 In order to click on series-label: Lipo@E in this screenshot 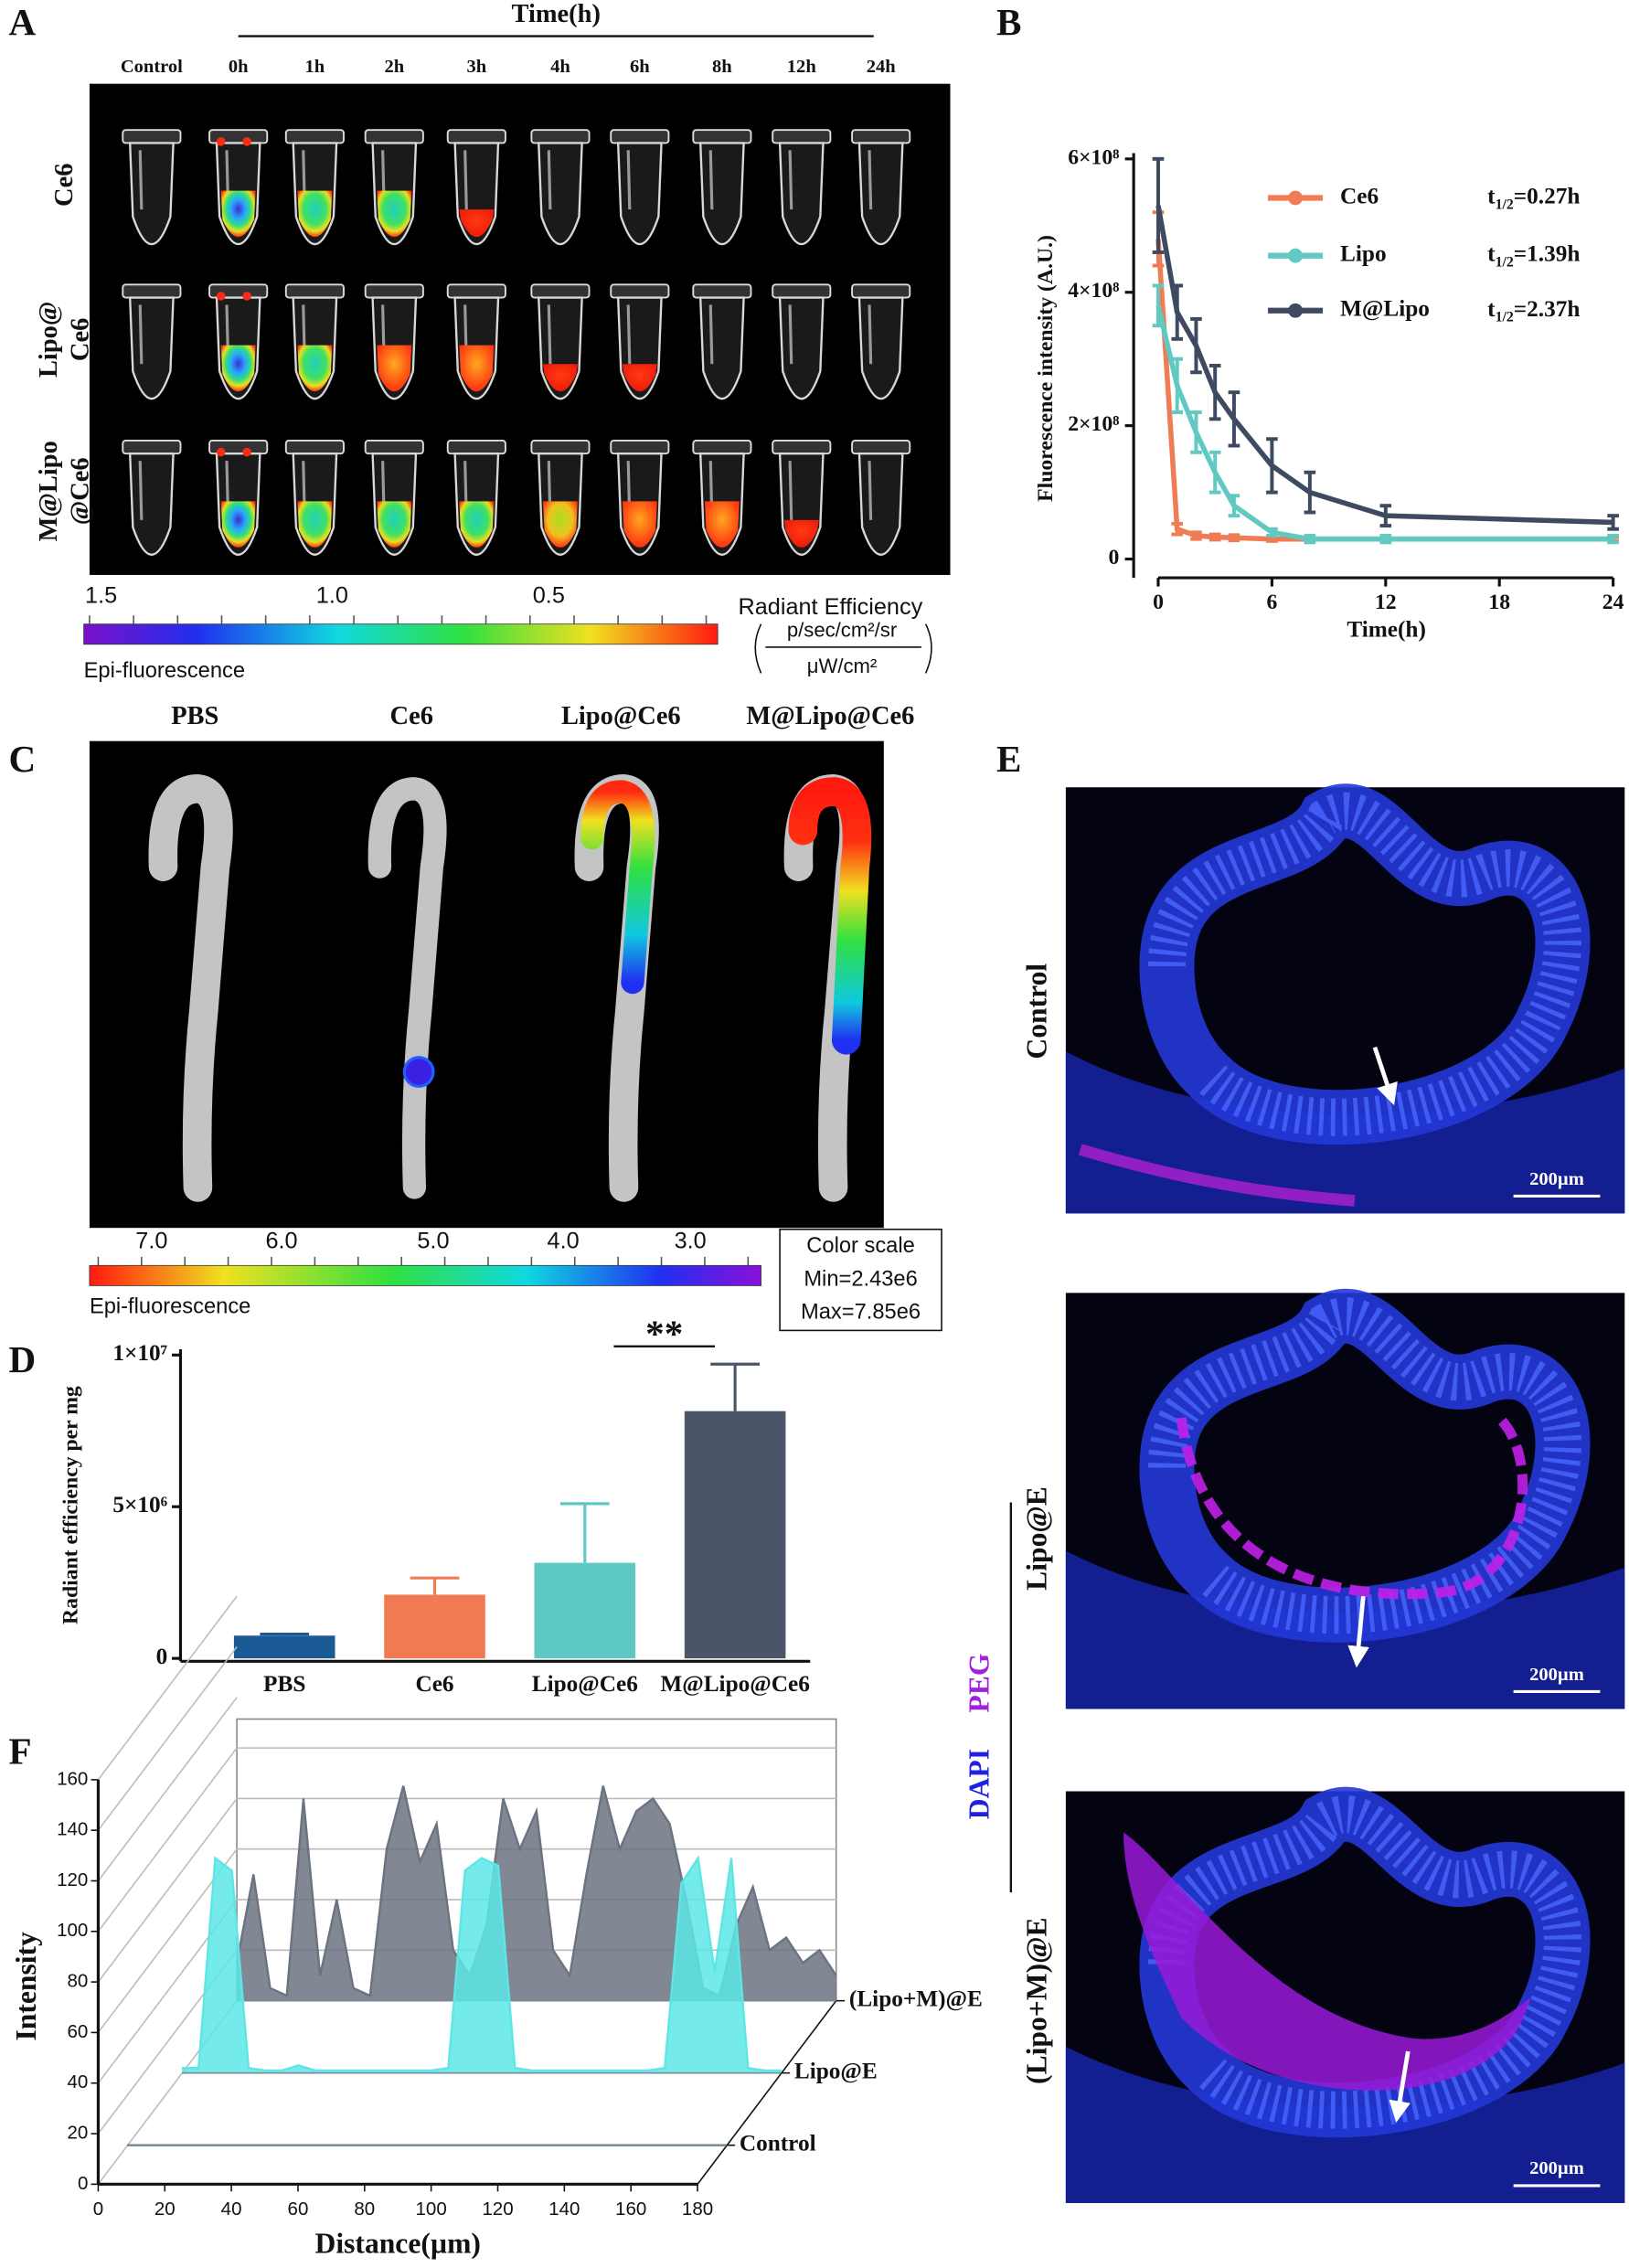, I will do `click(836, 2070)`.